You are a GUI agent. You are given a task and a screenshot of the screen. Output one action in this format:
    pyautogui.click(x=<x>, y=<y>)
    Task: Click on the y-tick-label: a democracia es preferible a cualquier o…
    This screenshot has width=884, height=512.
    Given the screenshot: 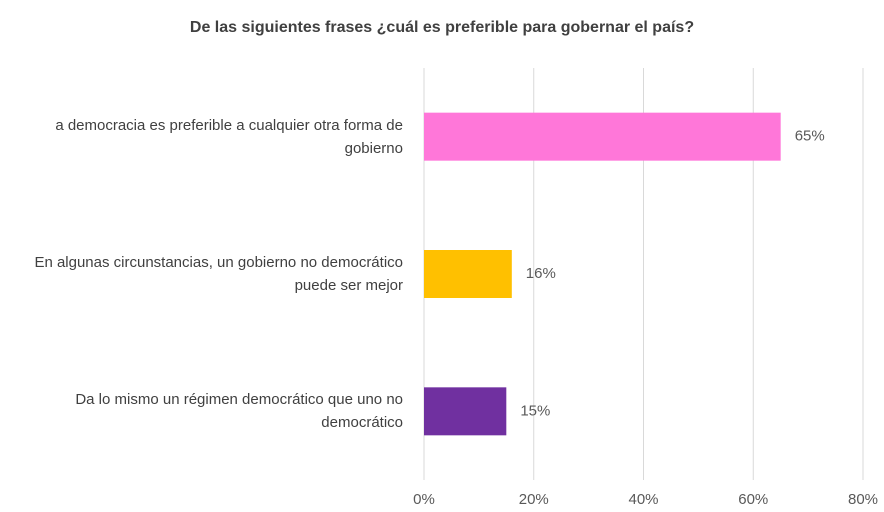 What is the action you would take?
    pyautogui.click(x=229, y=136)
    